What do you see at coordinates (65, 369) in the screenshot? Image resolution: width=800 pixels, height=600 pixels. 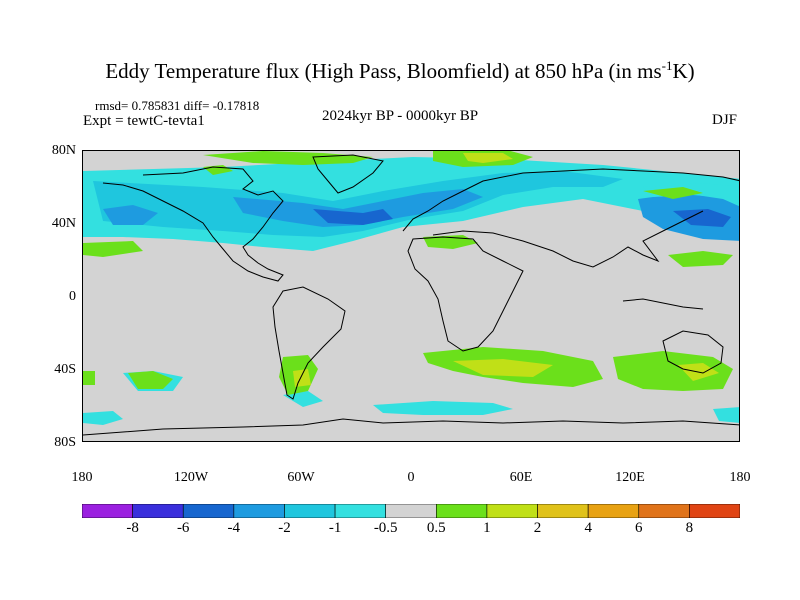 I see `lat-label-40s: 40S` at bounding box center [65, 369].